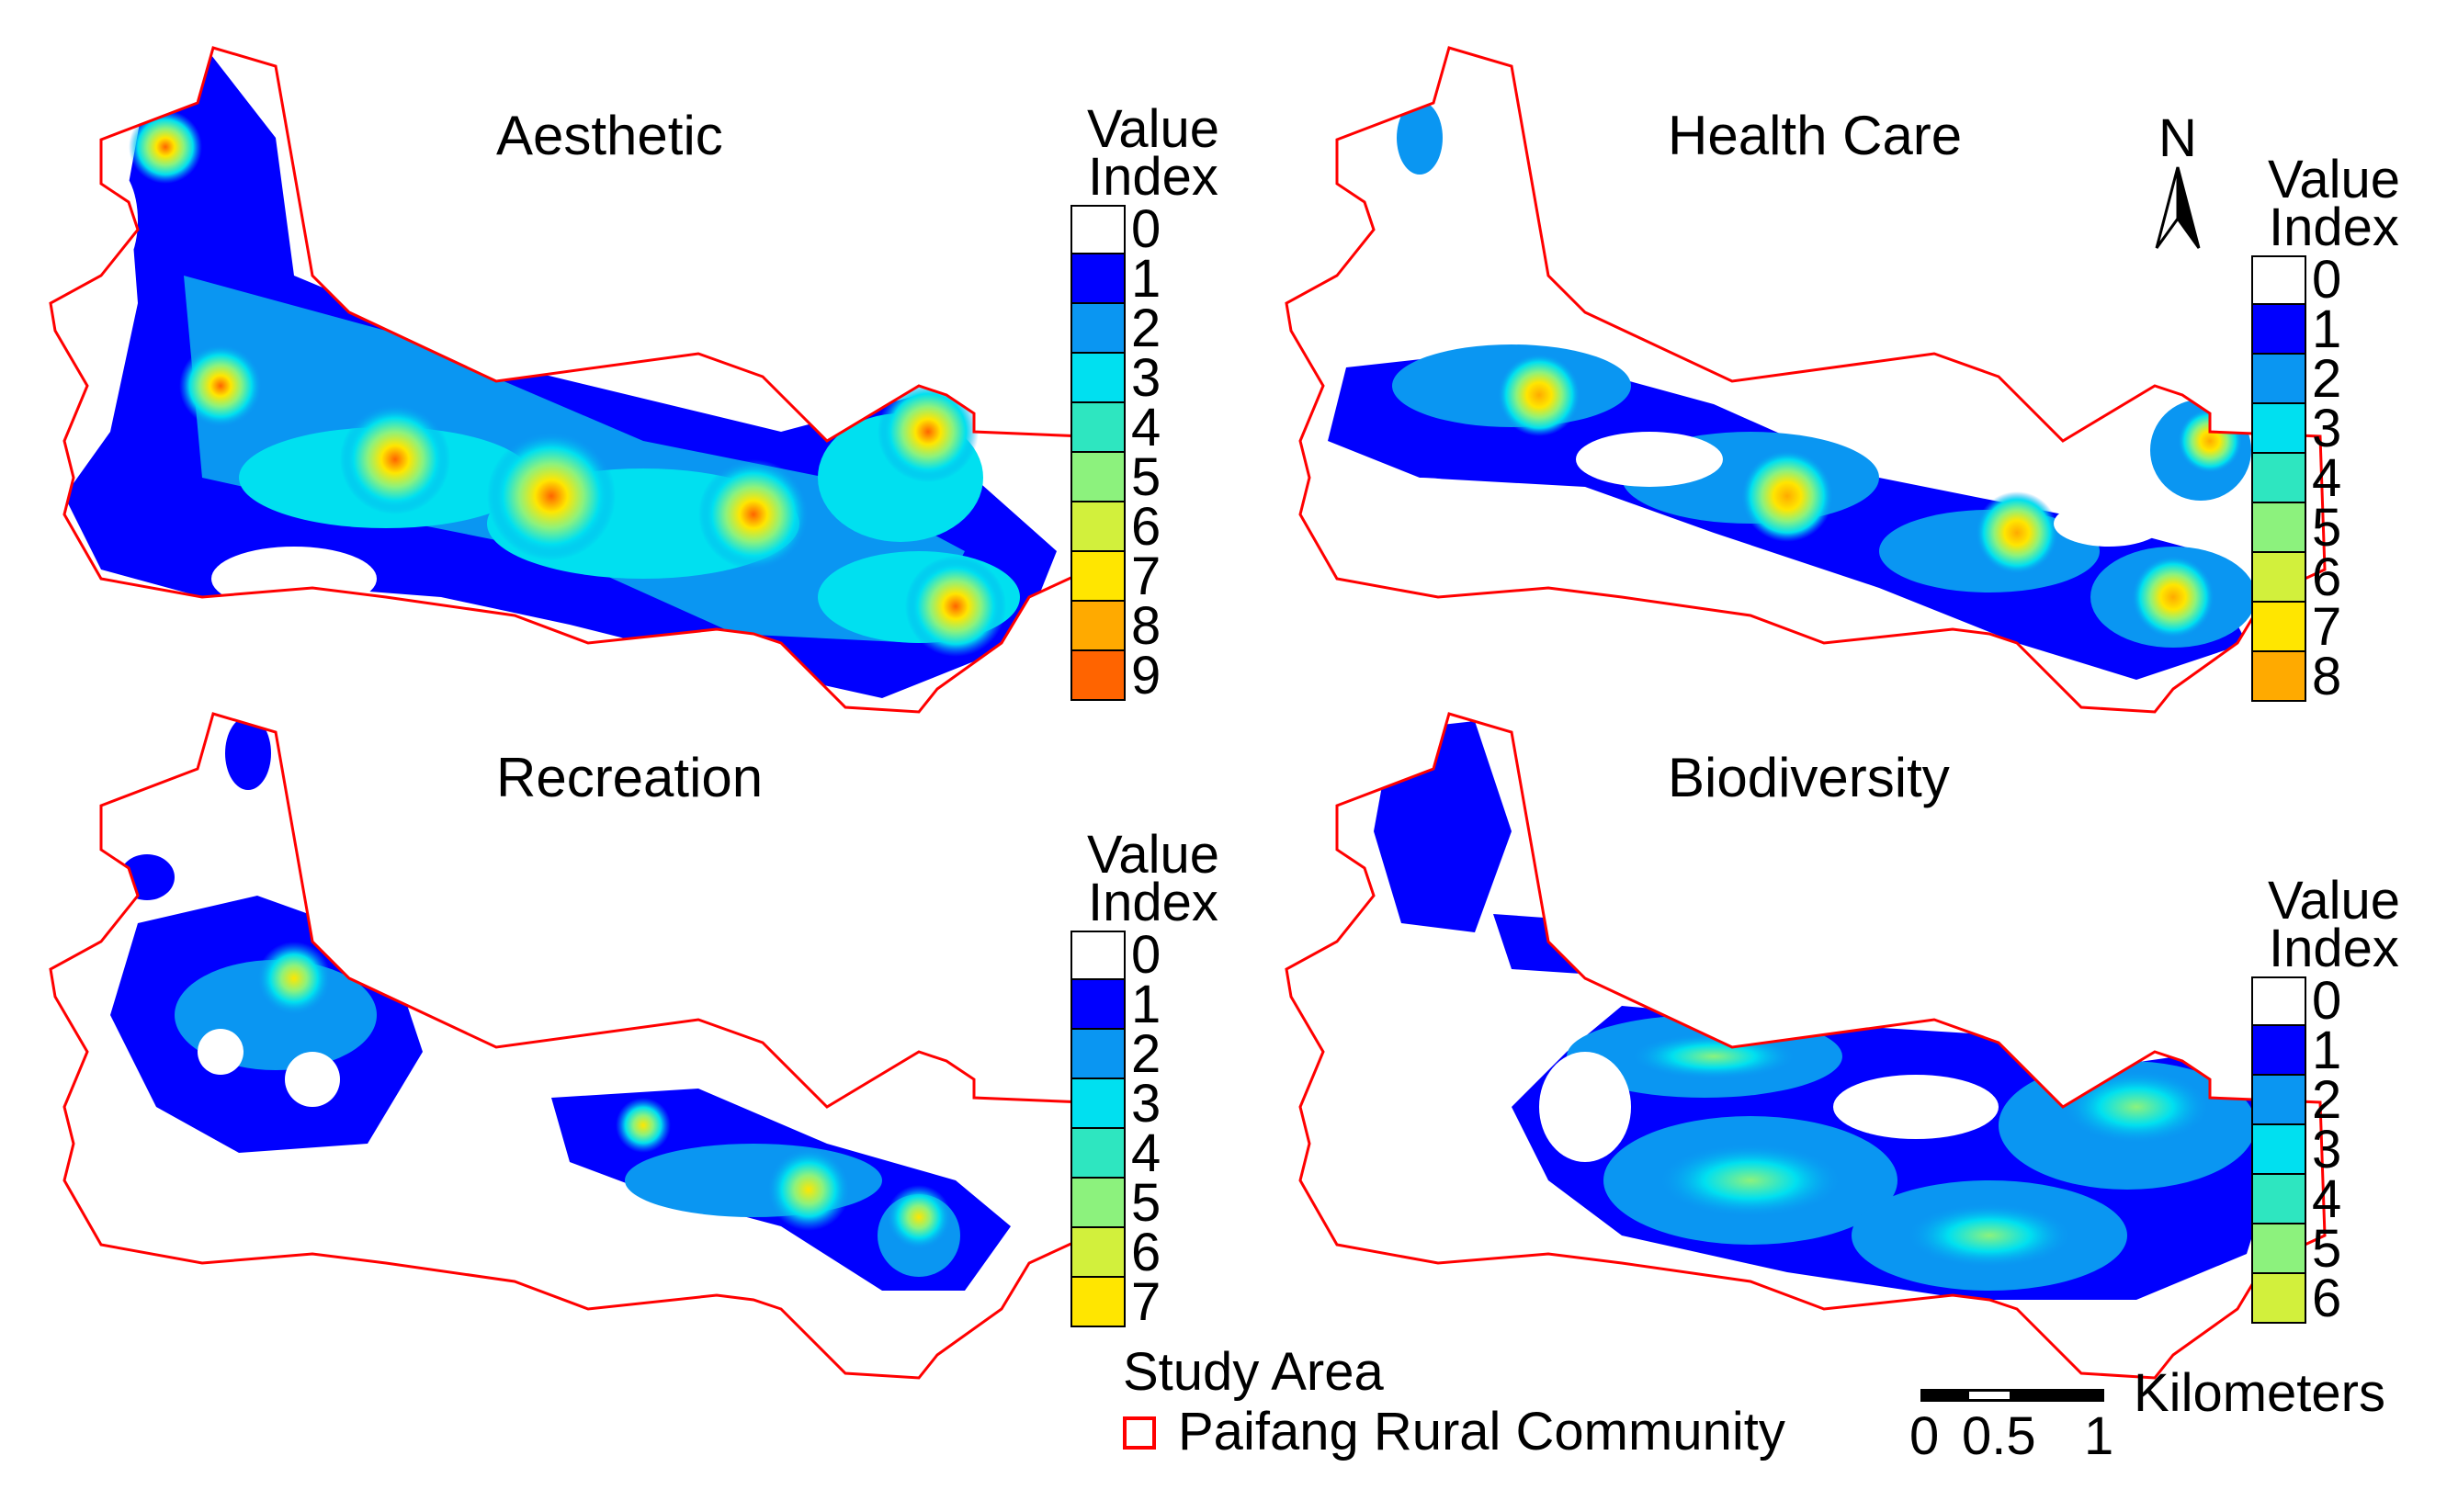  What do you see at coordinates (1146, 1302) in the screenshot?
I see `legend-label: 7` at bounding box center [1146, 1302].